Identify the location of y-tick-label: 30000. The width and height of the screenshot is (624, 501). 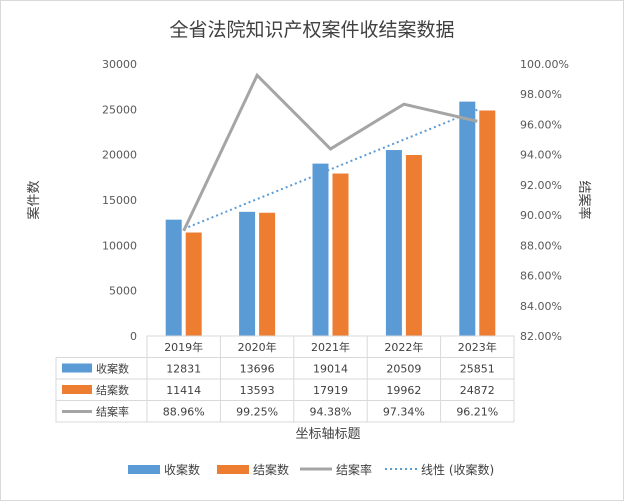
(119, 64).